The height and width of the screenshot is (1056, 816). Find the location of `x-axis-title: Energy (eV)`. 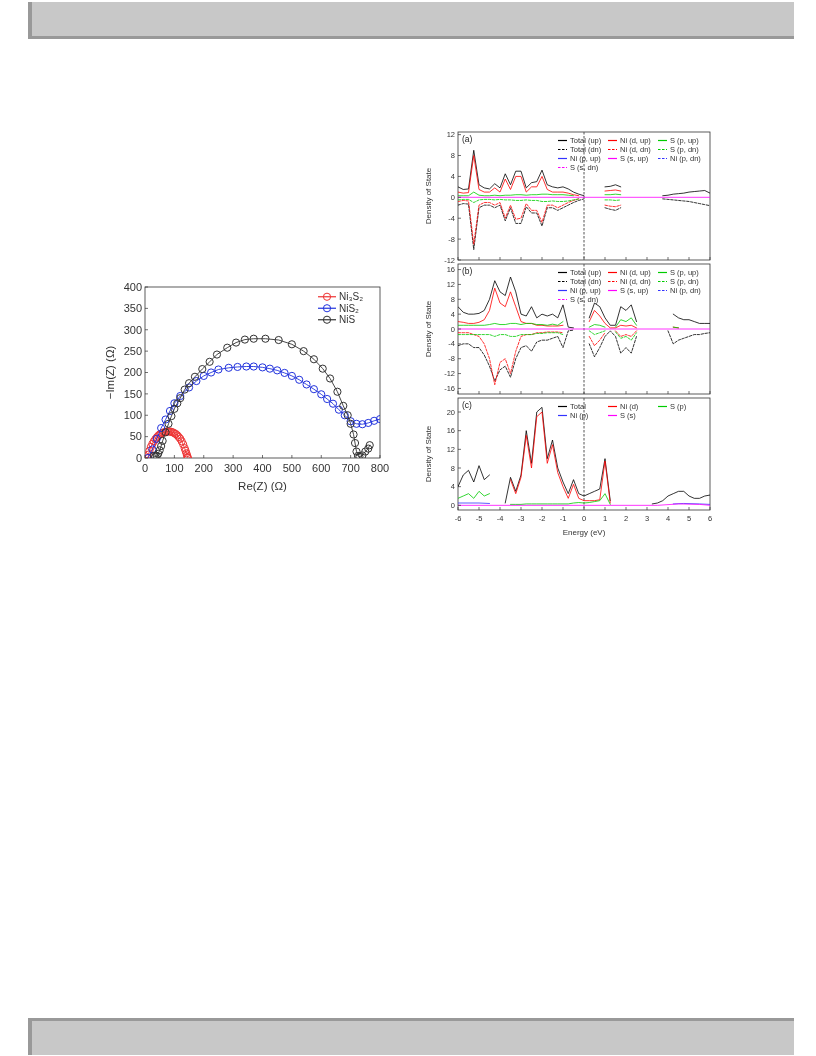

x-axis-title: Energy (eV) is located at coordinates (584, 532).